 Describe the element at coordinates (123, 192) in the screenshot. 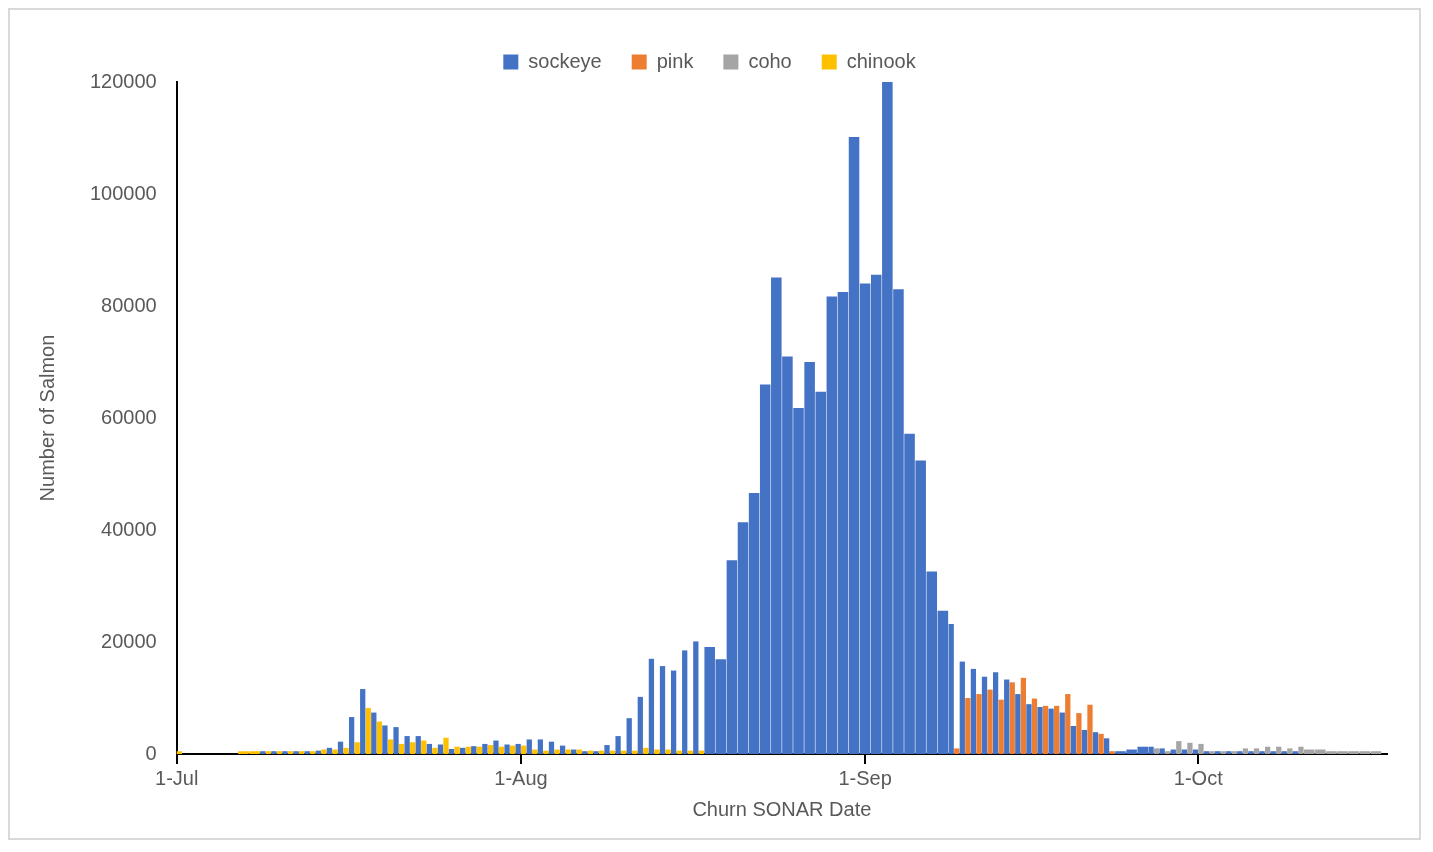

I see `y-tick-label: 100000` at that location.